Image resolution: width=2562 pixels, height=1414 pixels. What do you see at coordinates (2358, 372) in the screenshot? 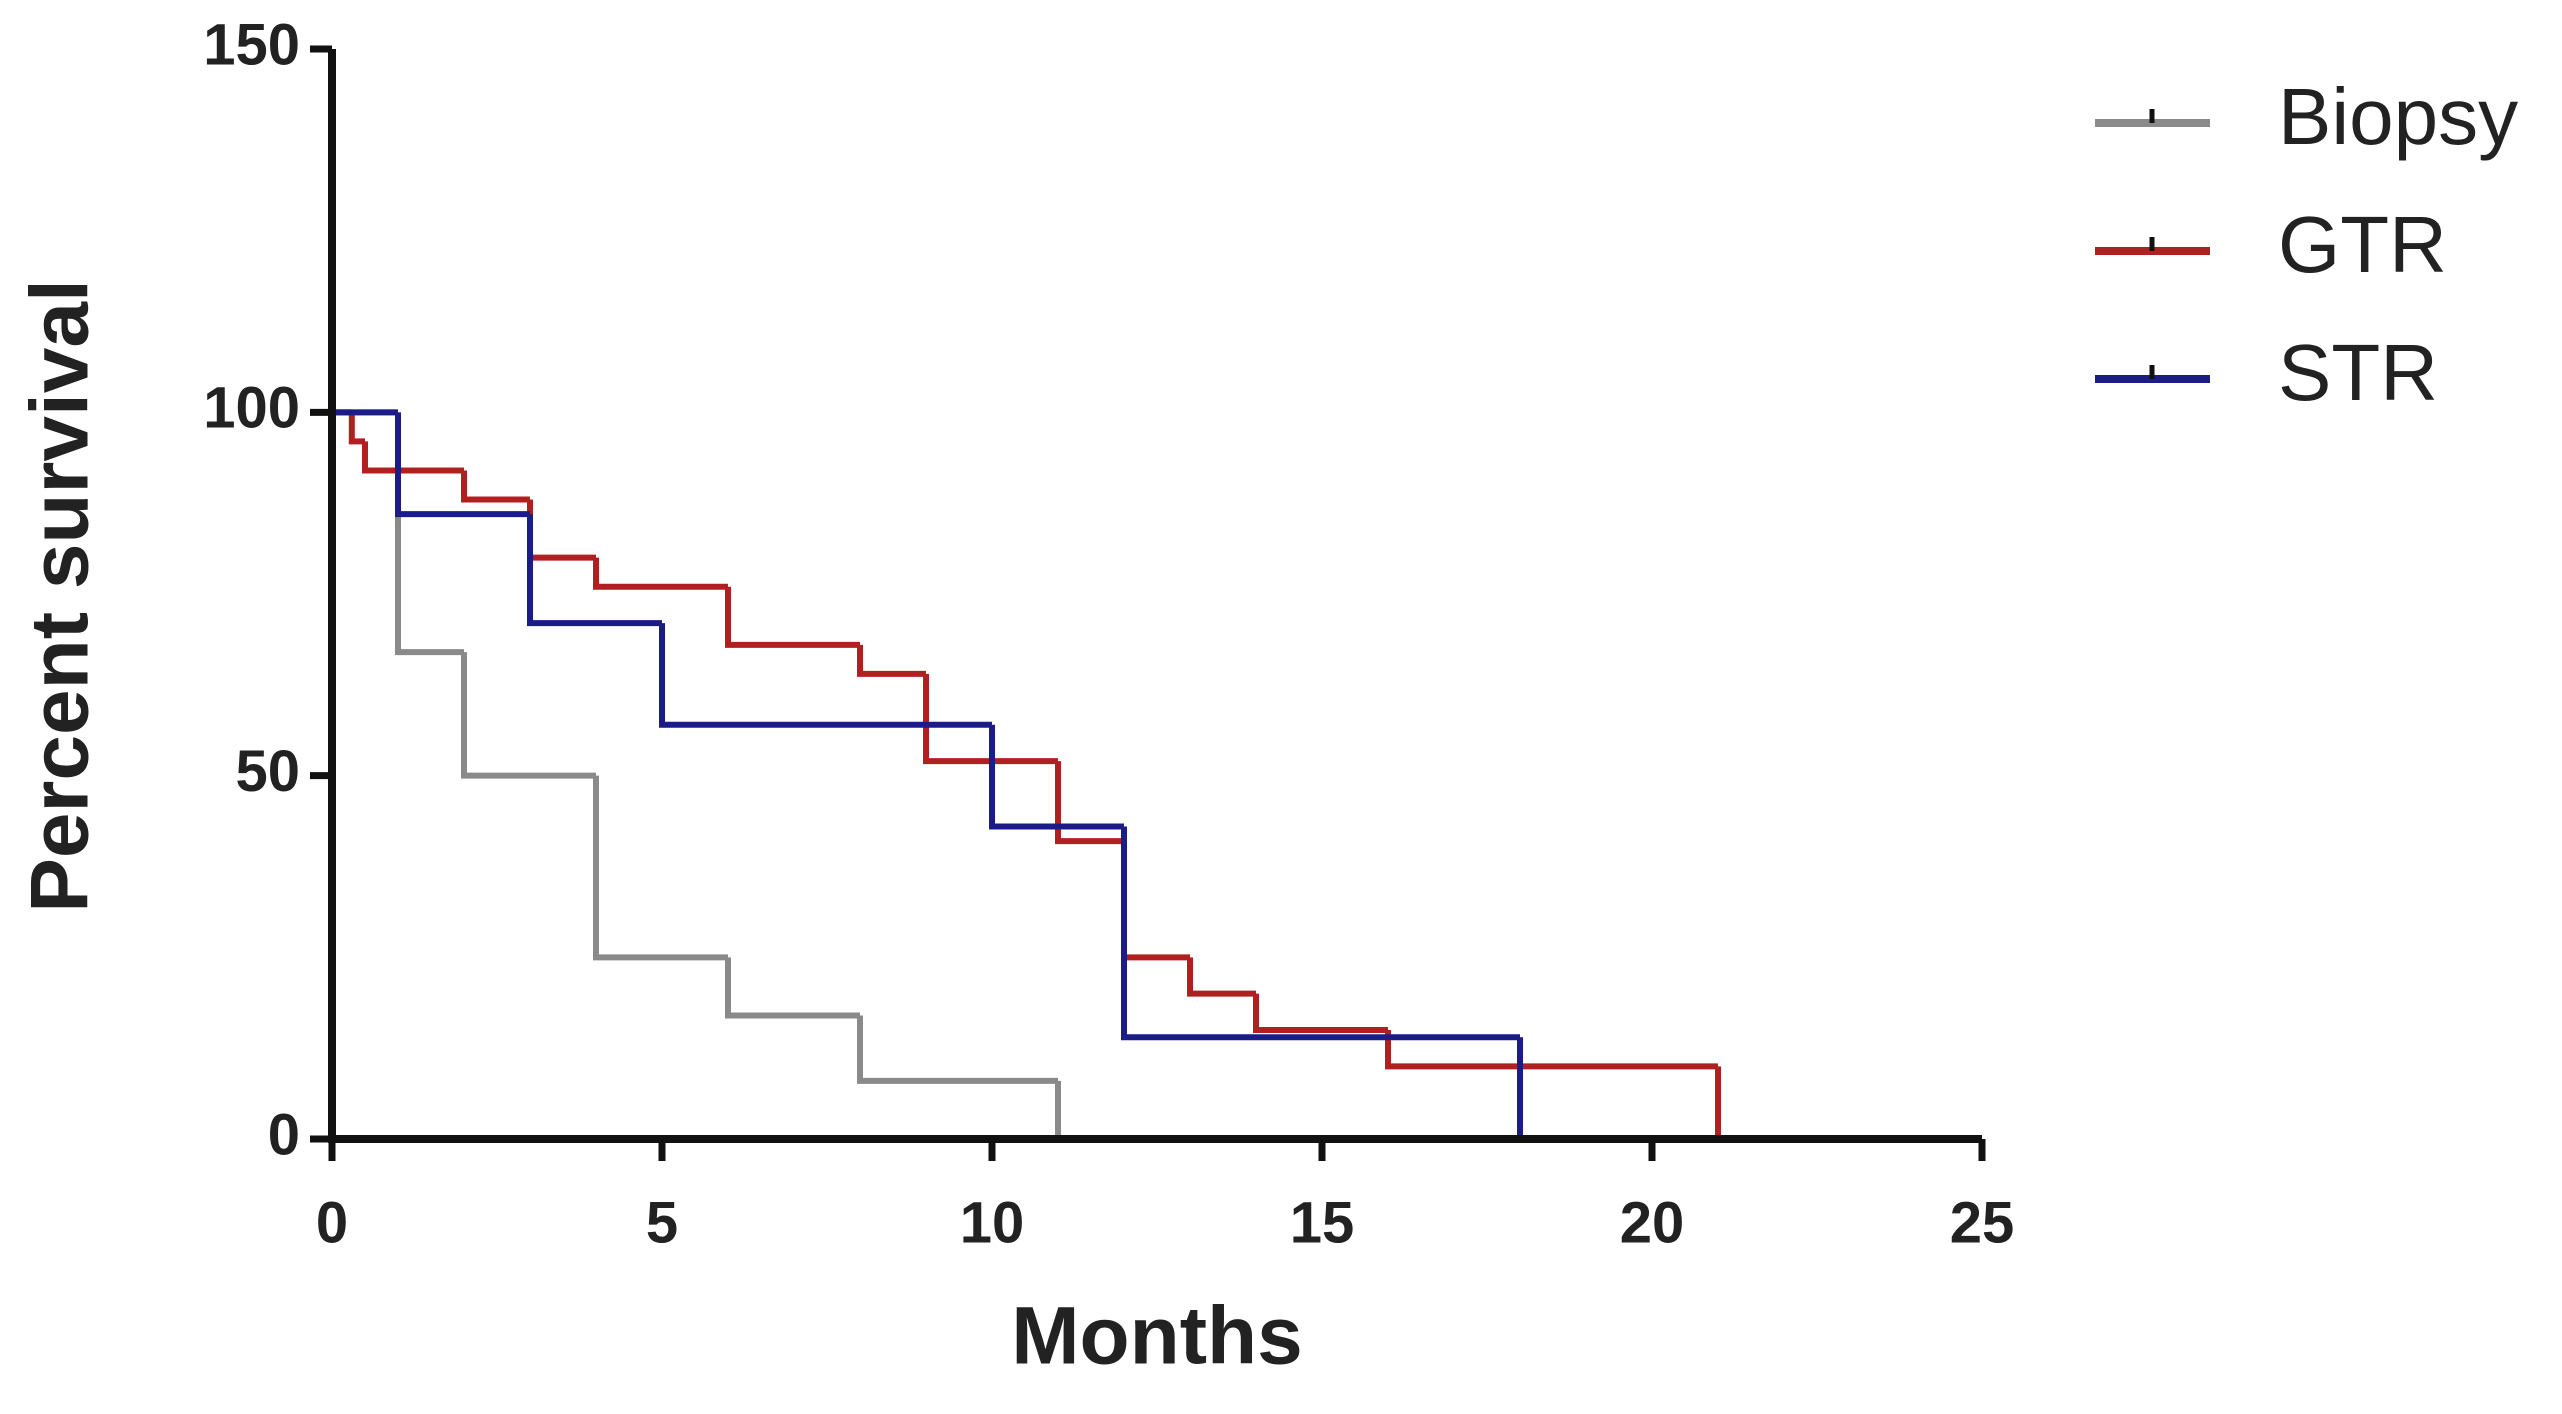
I see `legend-label: STR` at bounding box center [2358, 372].